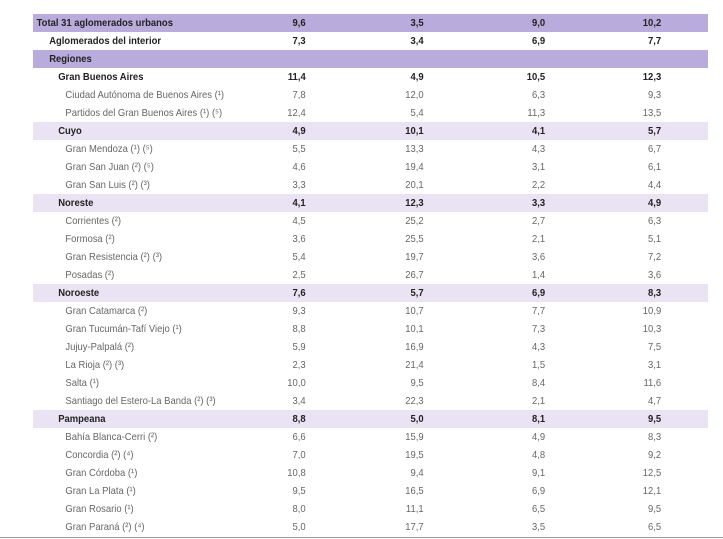  I want to click on row-label: Gran Rosario (¹), so click(99, 509).